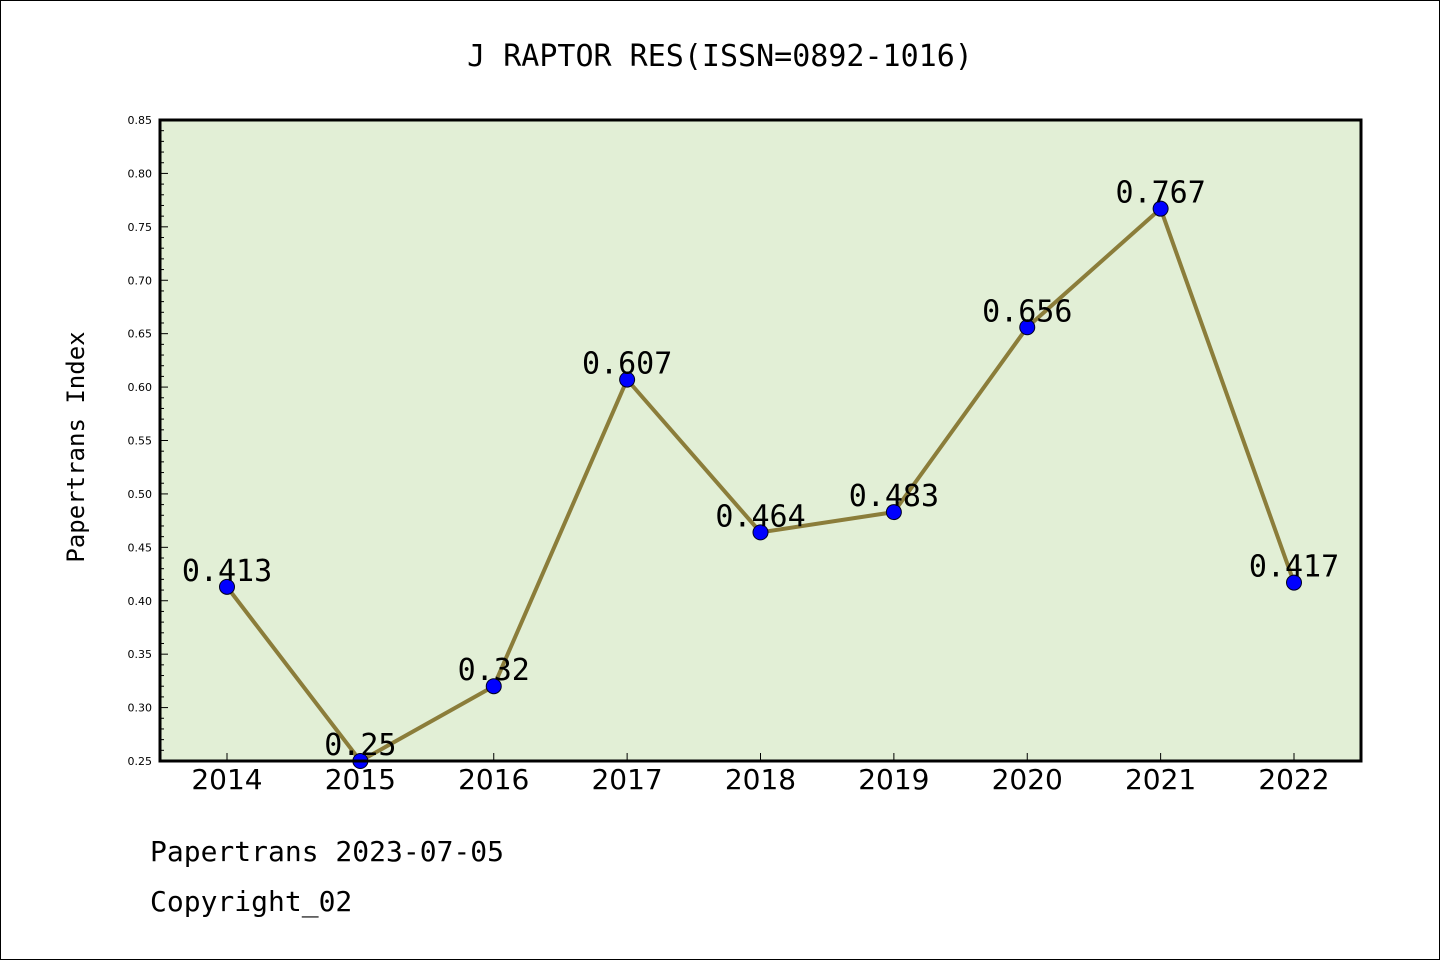 The width and height of the screenshot is (1440, 960). What do you see at coordinates (76, 446) in the screenshot?
I see `y-axis-label: Papertrans Index` at bounding box center [76, 446].